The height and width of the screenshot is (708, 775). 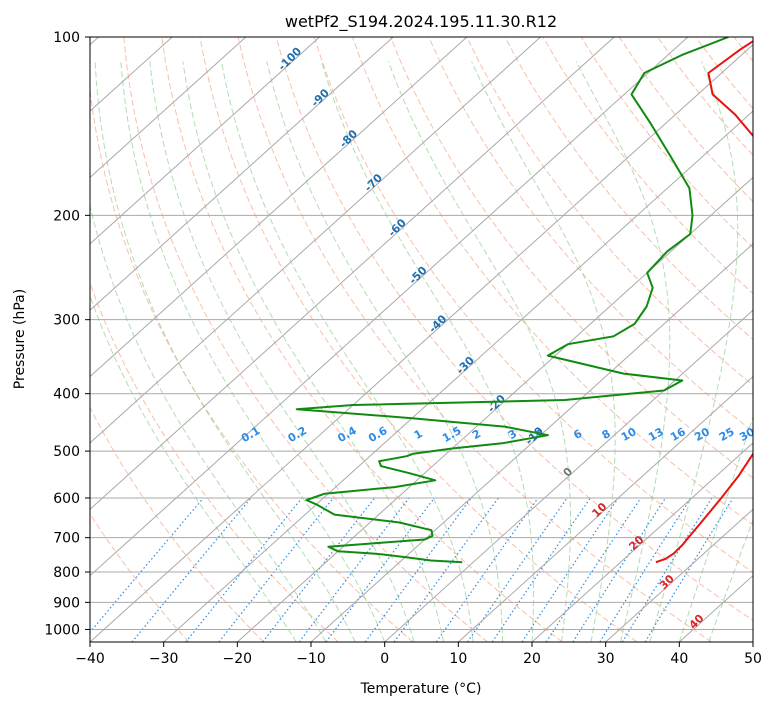 I want to click on mixing-ratio-label: 8, so click(x=606, y=434).